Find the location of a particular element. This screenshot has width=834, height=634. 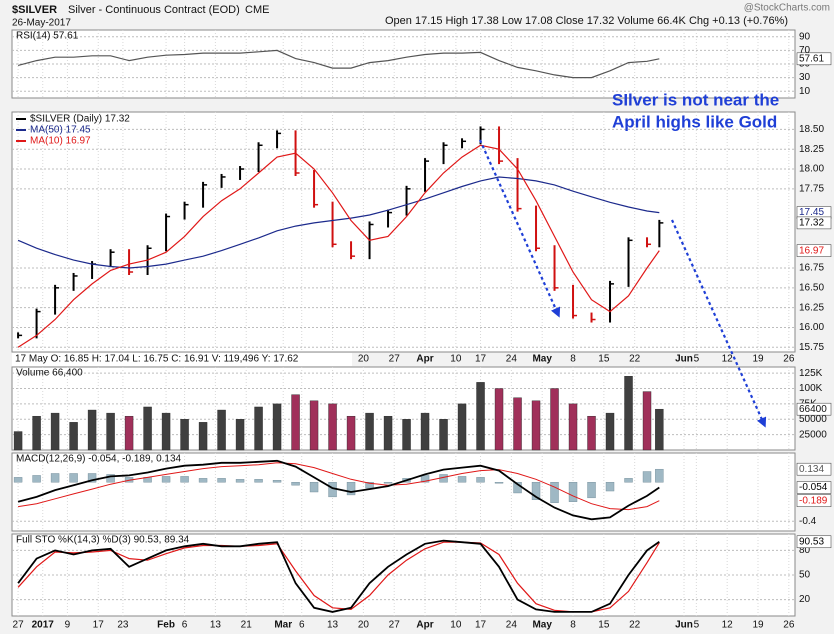

x-tick-label: 19 is located at coordinates (758, 625).